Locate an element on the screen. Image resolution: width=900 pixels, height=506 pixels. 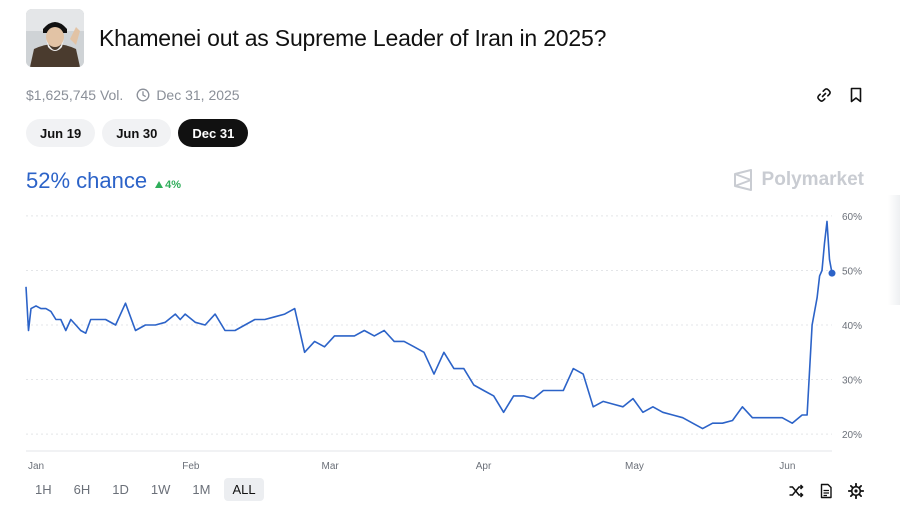
shuffle-icon is located at coordinates (796, 491).